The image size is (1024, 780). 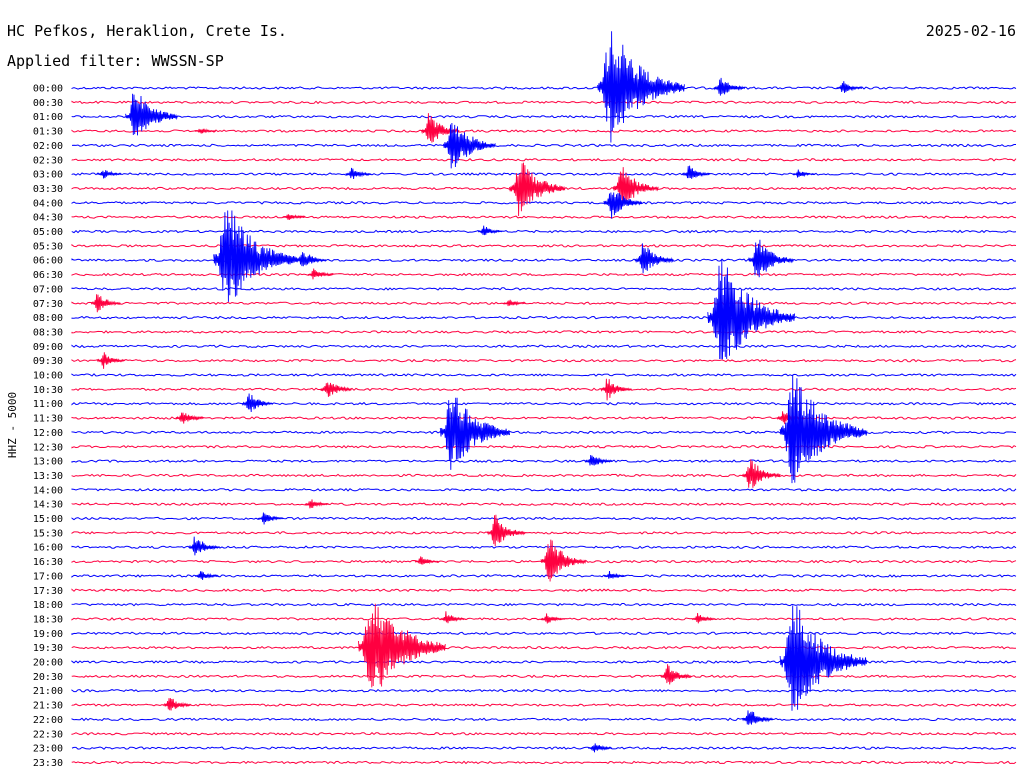 What do you see at coordinates (48, 763) in the screenshot?
I see `time-tick-label: 23:30` at bounding box center [48, 763].